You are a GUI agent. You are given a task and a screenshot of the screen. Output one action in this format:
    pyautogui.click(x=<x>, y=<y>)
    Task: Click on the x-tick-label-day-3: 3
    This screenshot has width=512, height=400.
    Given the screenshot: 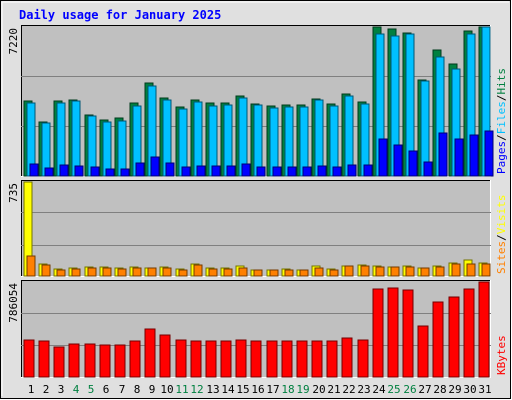 What is the action you would take?
    pyautogui.click(x=61, y=389)
    